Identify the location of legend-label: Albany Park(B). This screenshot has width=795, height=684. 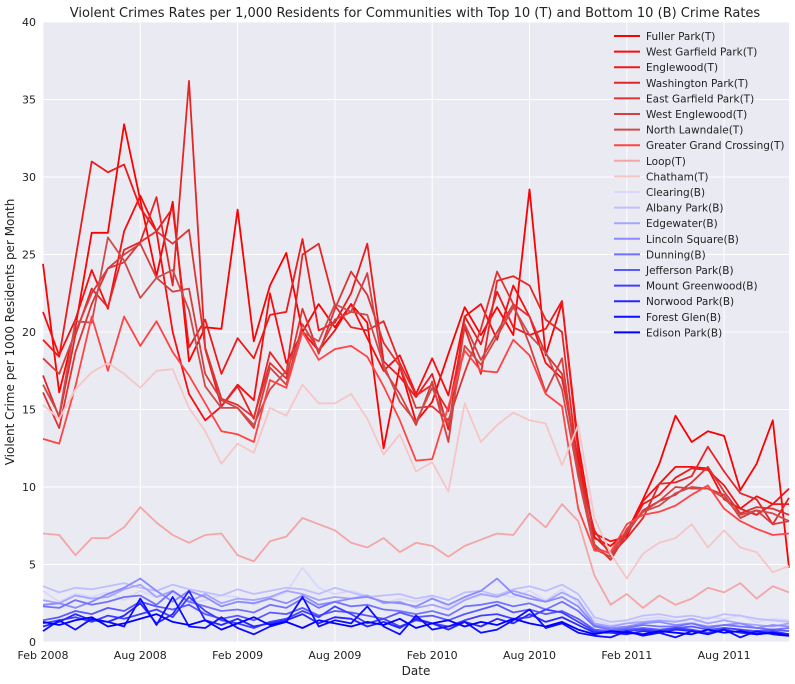
(685, 209).